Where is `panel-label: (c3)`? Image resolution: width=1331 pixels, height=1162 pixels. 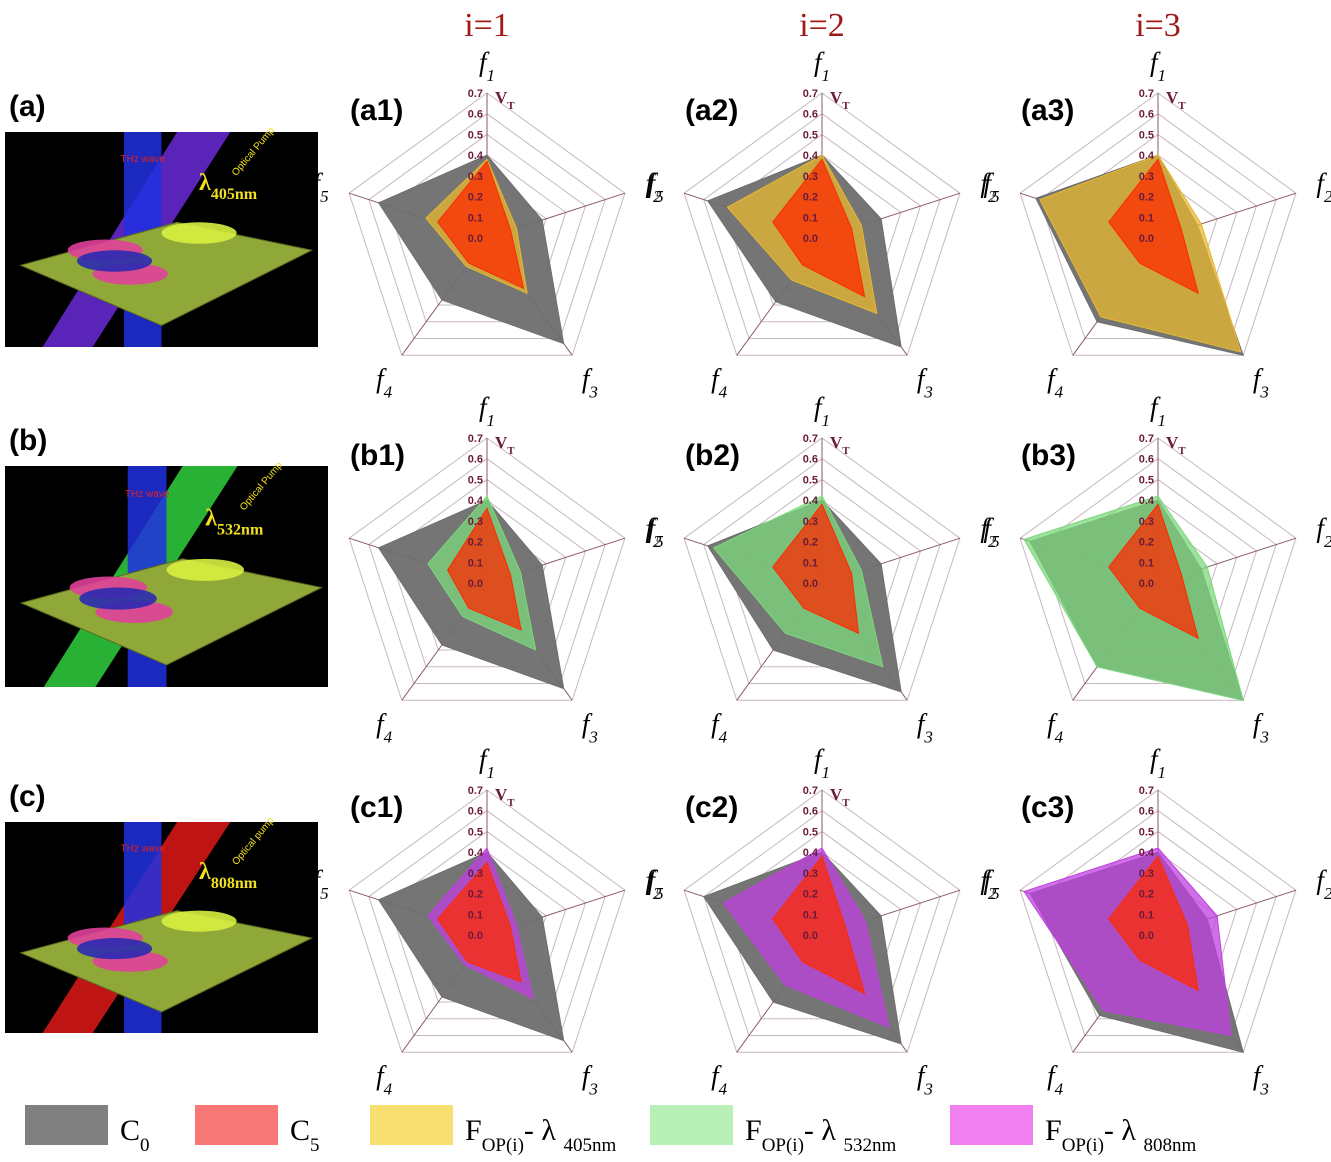 panel-label: (c3) is located at coordinates (1047, 807).